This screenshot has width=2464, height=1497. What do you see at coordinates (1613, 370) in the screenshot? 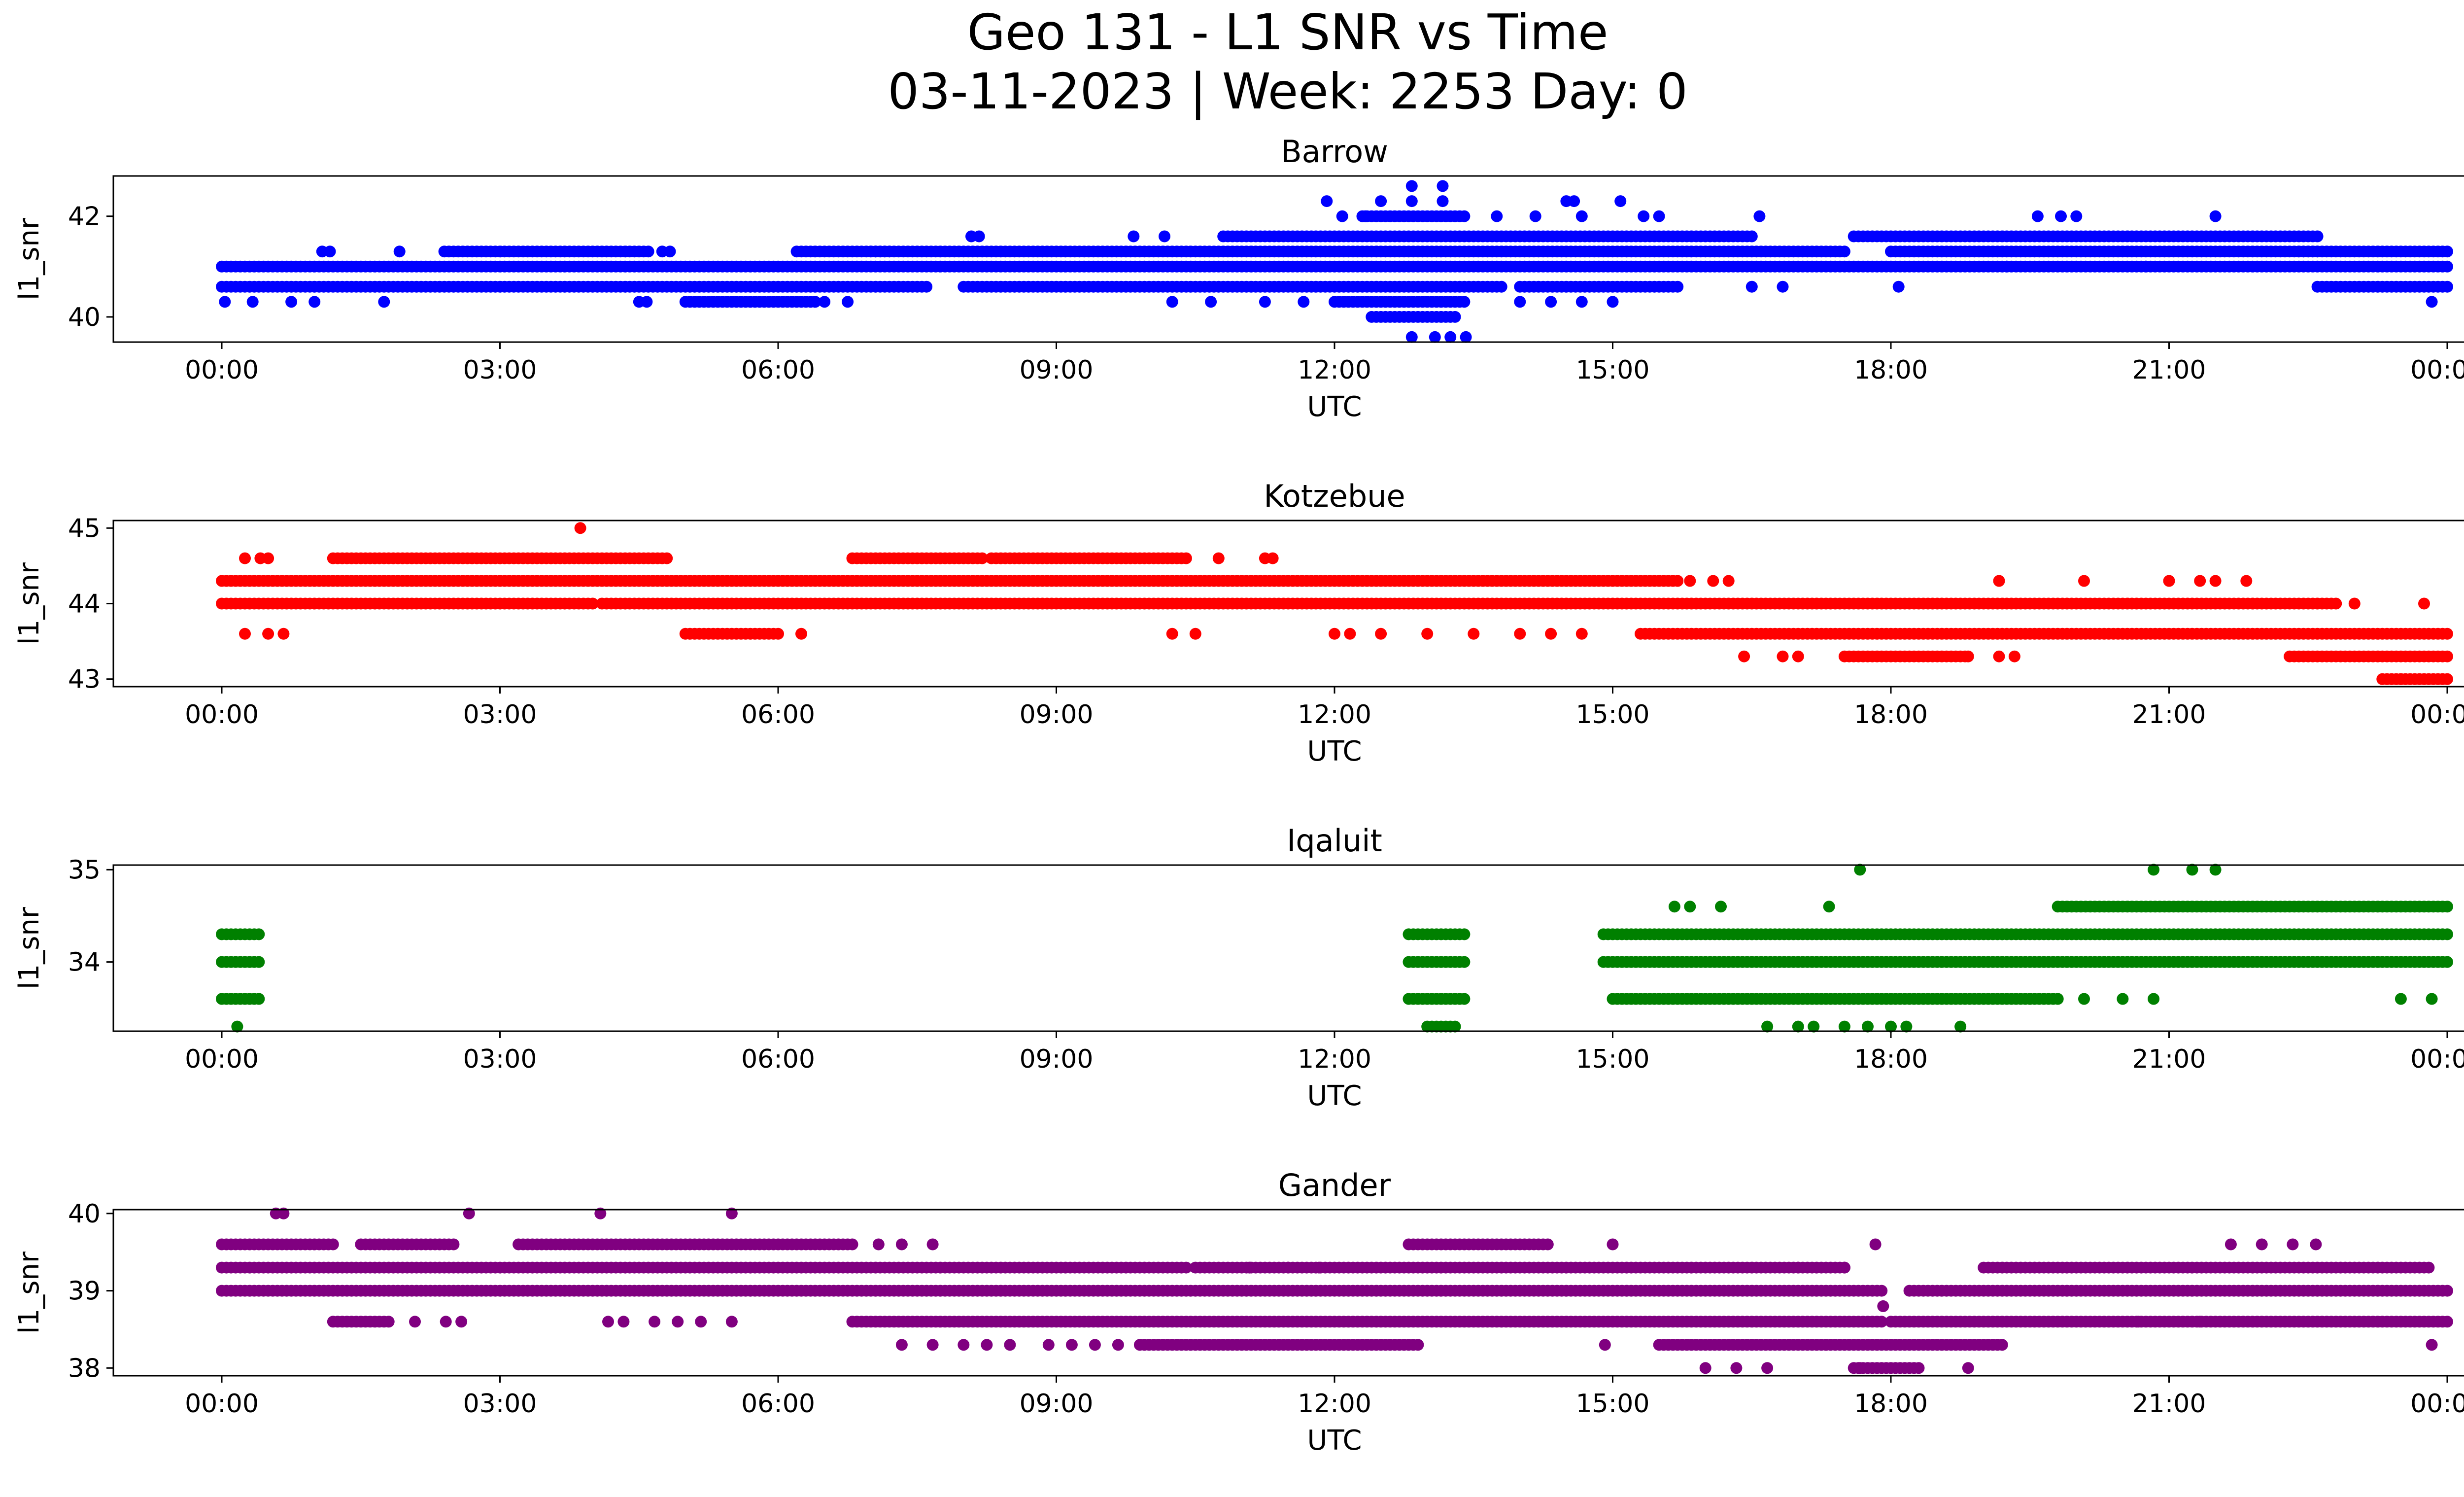
I see `x-tick-label: 15:00` at bounding box center [1613, 370].